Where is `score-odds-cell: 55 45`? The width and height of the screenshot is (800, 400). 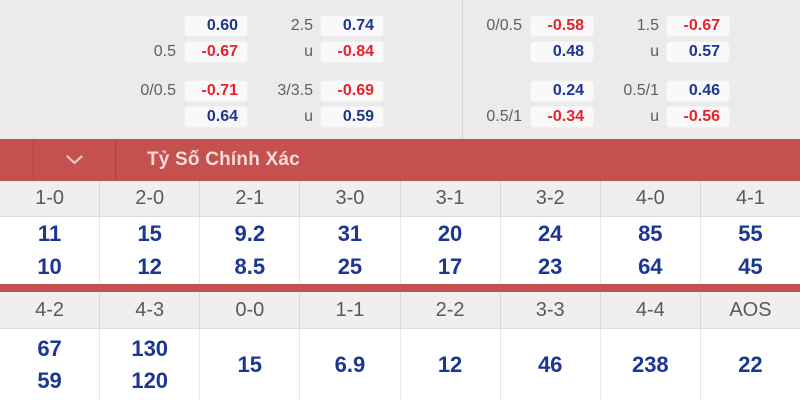 score-odds-cell: 55 45 is located at coordinates (750, 250).